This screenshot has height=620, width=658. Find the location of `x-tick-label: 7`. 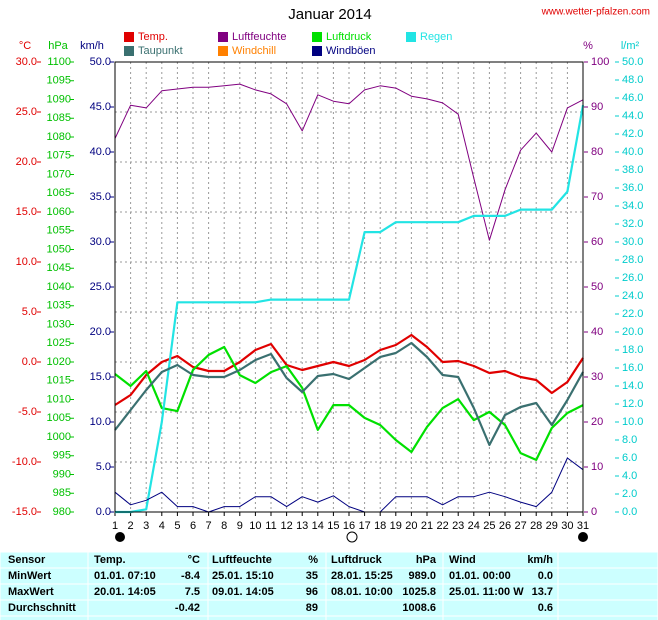

x-tick-label: 7 is located at coordinates (209, 526).